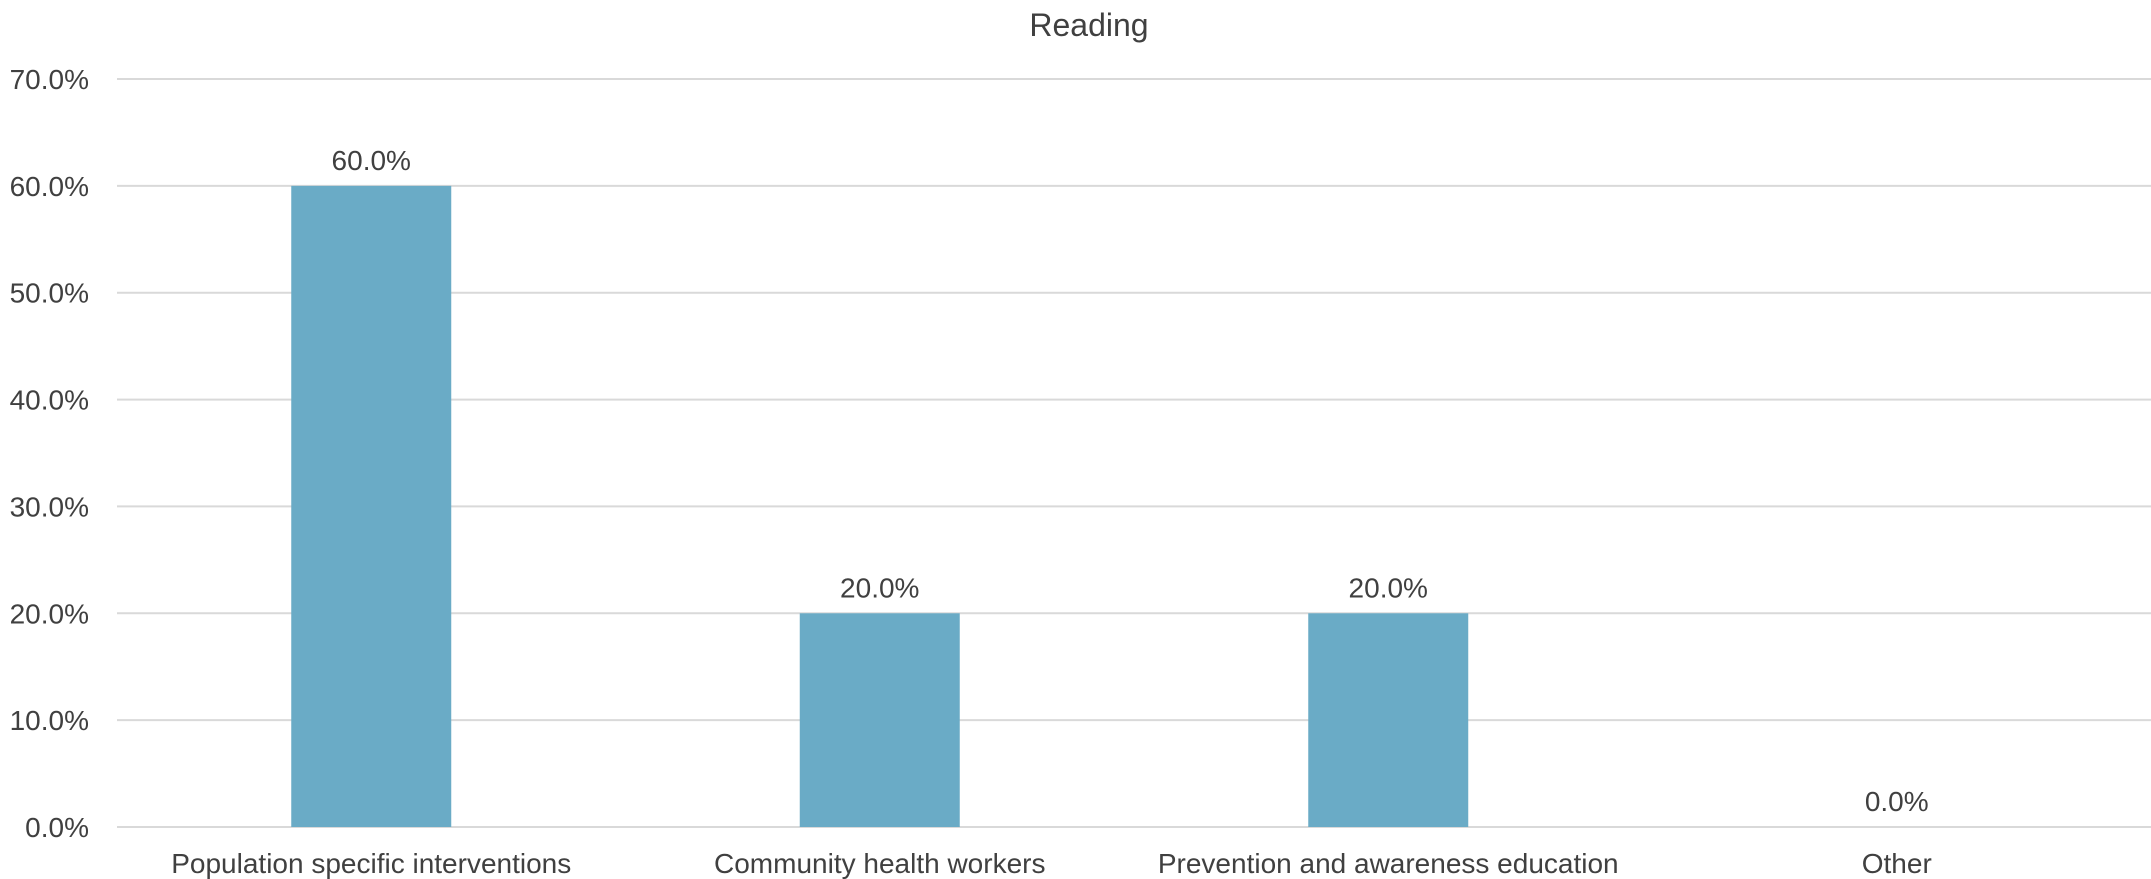 Image resolution: width=2151 pixels, height=879 pixels. Describe the element at coordinates (1088, 25) in the screenshot. I see `chart-title: Reading` at that location.